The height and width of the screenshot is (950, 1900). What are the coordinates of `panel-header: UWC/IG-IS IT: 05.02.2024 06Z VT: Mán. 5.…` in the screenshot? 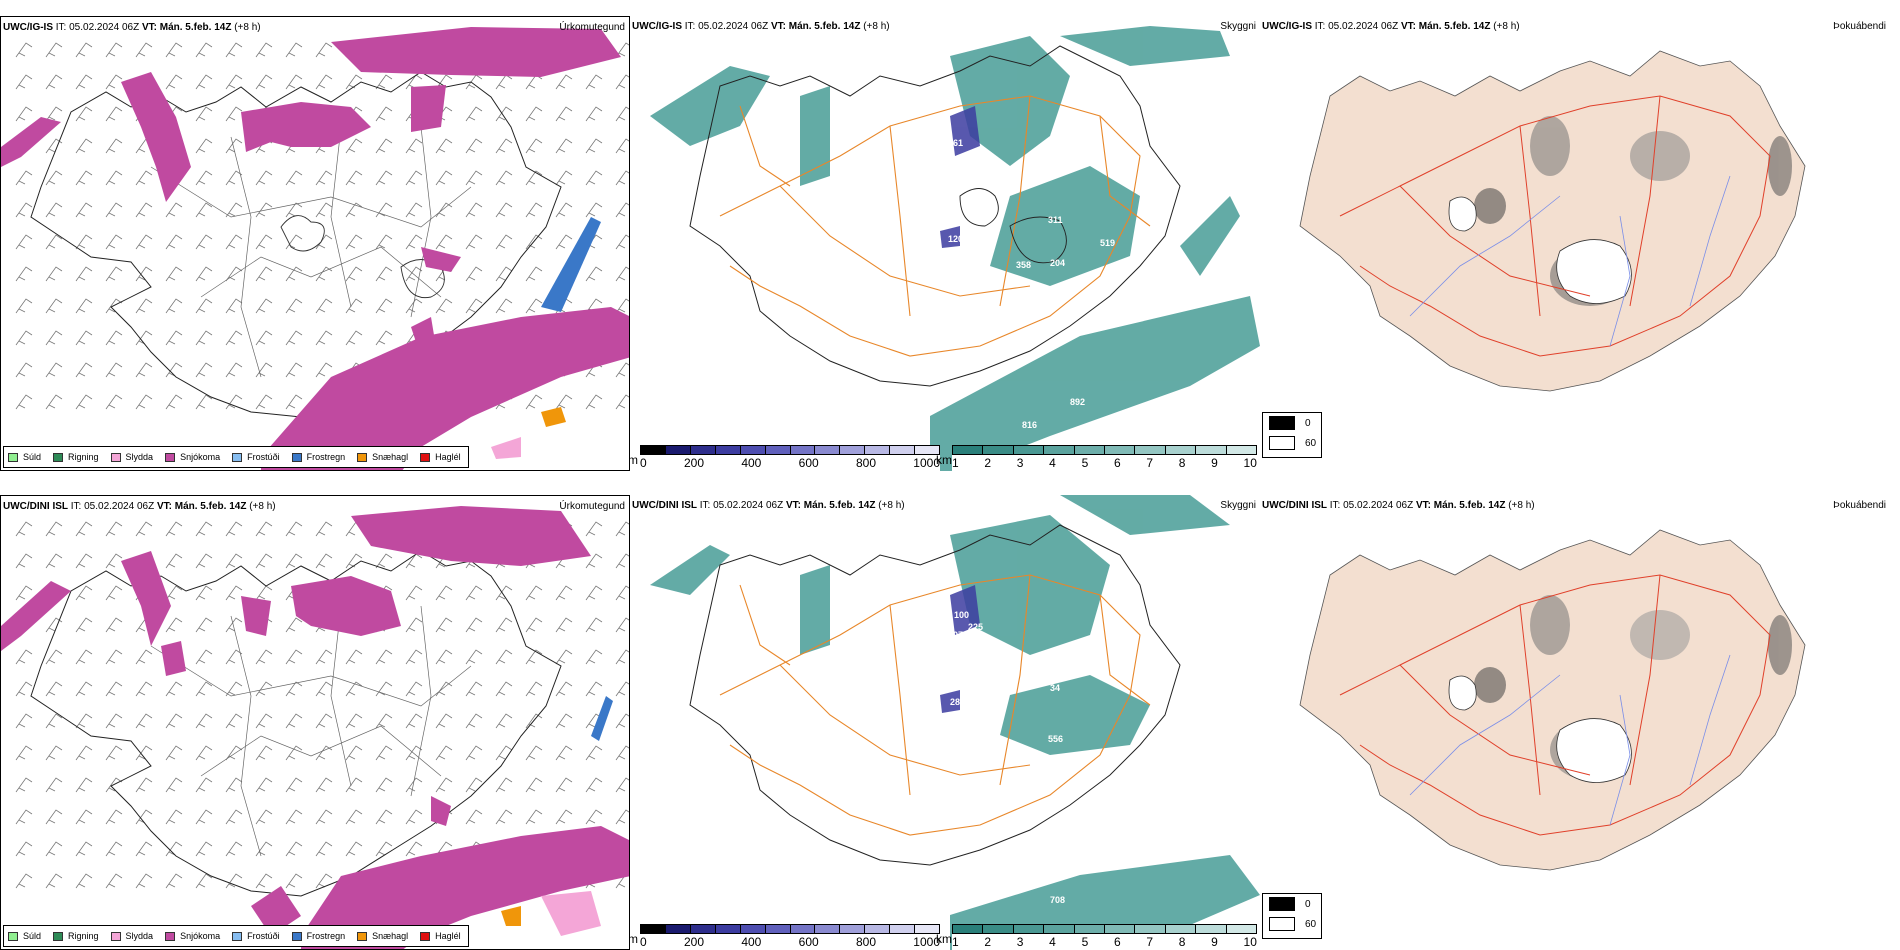 It's located at (761, 26).